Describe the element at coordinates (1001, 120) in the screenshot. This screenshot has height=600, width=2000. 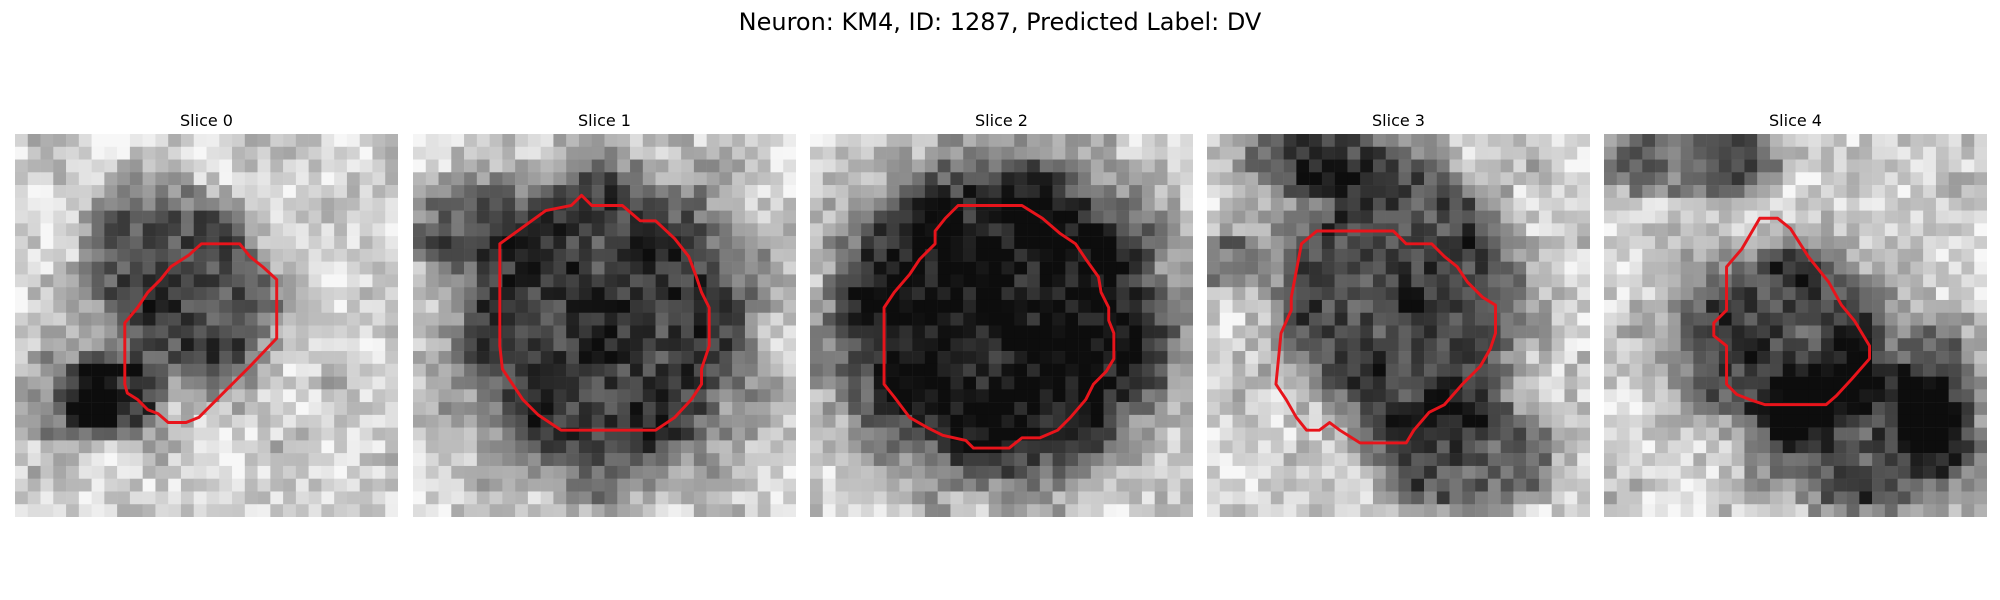
I see `slice-title: Slice 2` at that location.